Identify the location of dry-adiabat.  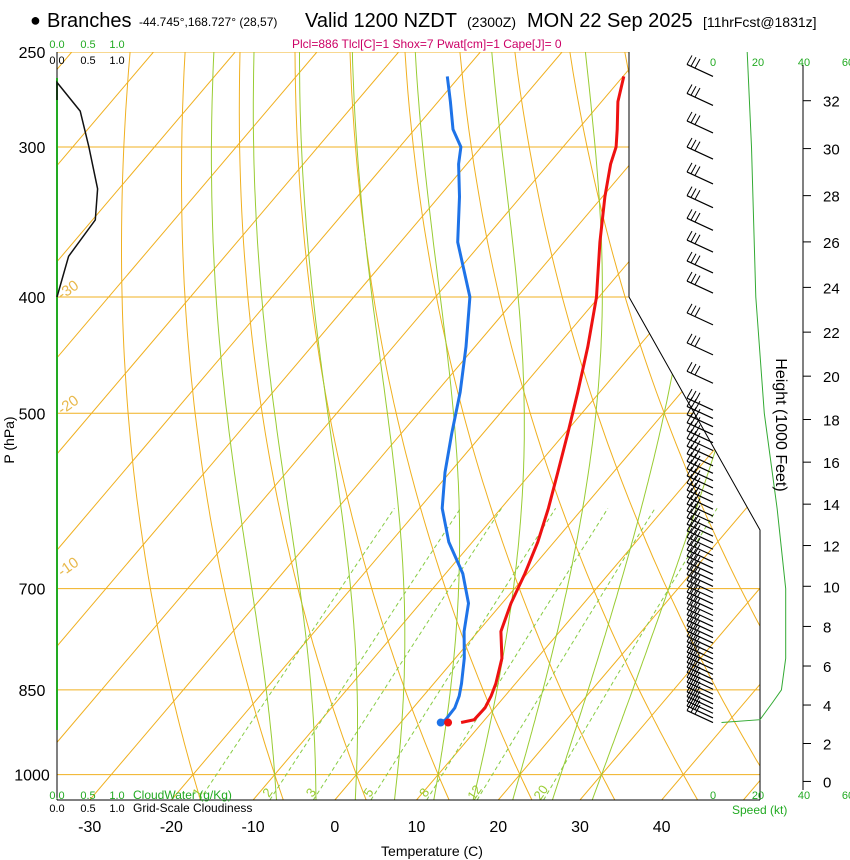
(302, 426).